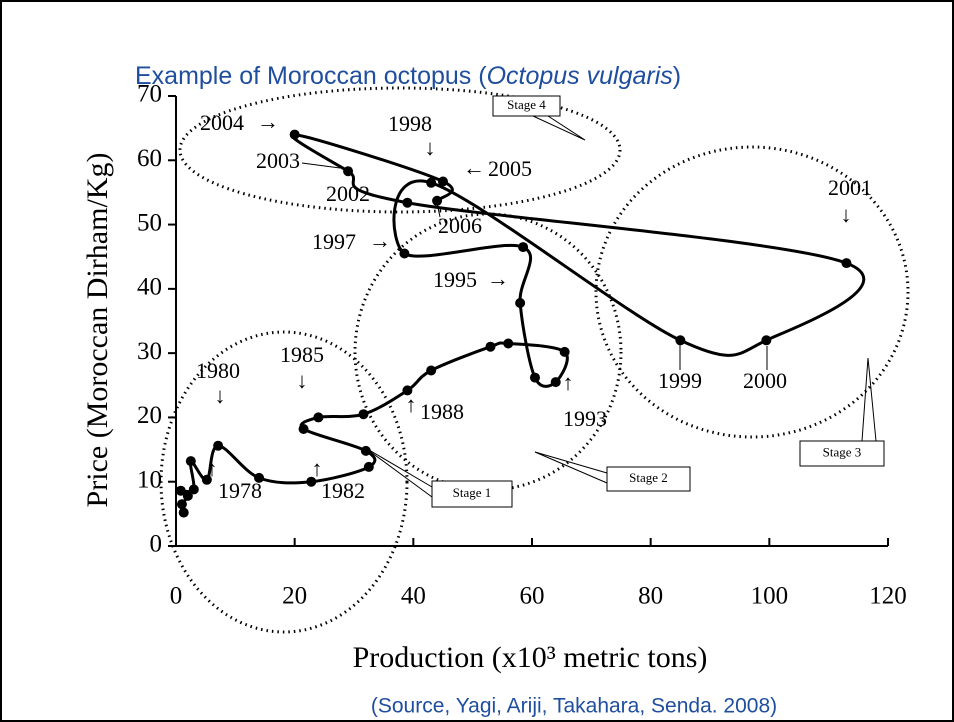  Describe the element at coordinates (850, 187) in the screenshot. I see `year-label: 2001` at that location.